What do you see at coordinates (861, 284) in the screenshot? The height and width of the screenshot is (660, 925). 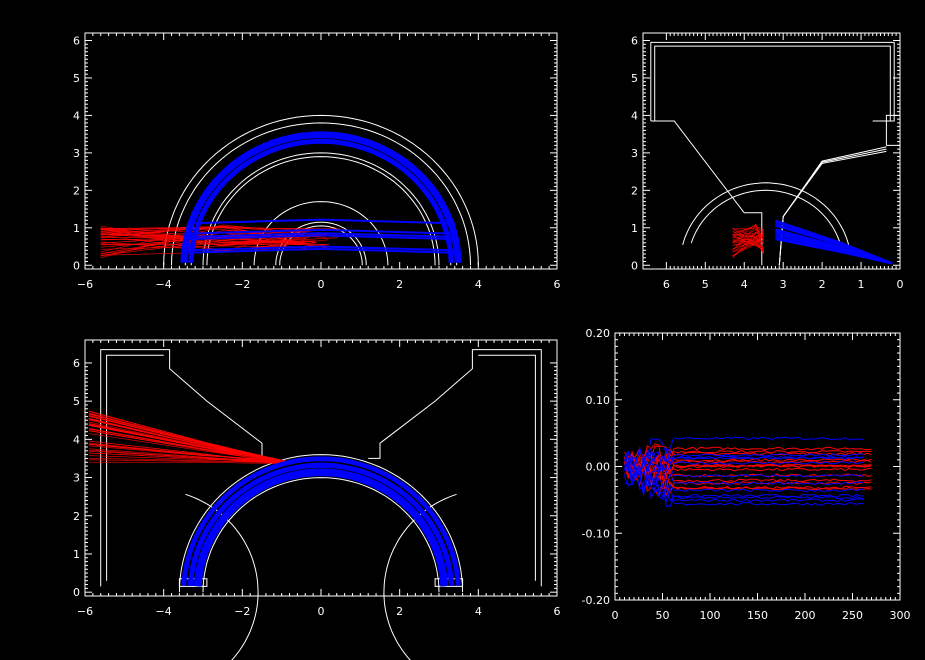 I see `x-tick-label: 1` at bounding box center [861, 284].